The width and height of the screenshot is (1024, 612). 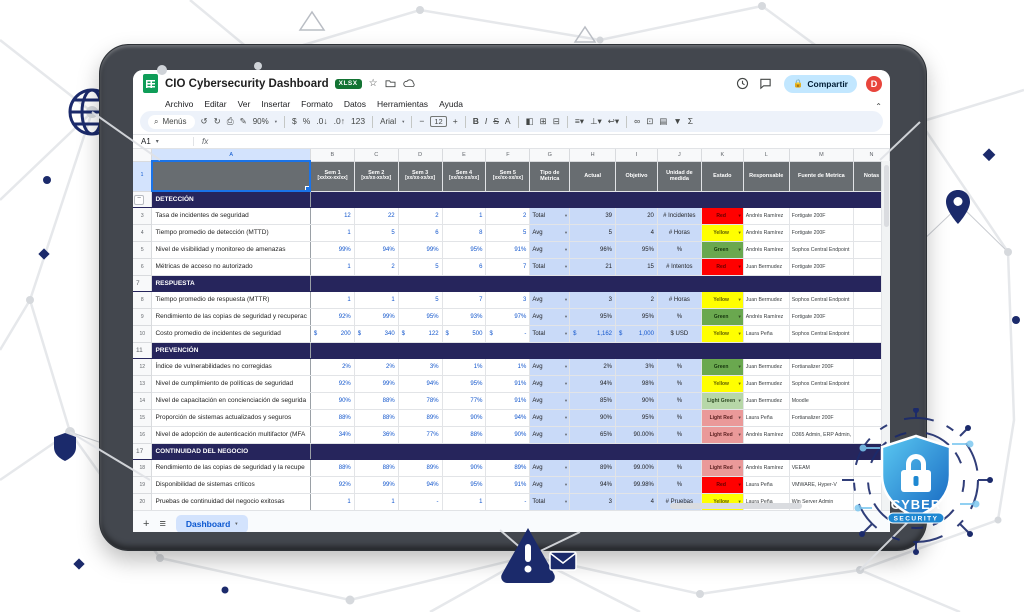 I want to click on vertical-align-icon: ⊥▾, so click(x=596, y=121).